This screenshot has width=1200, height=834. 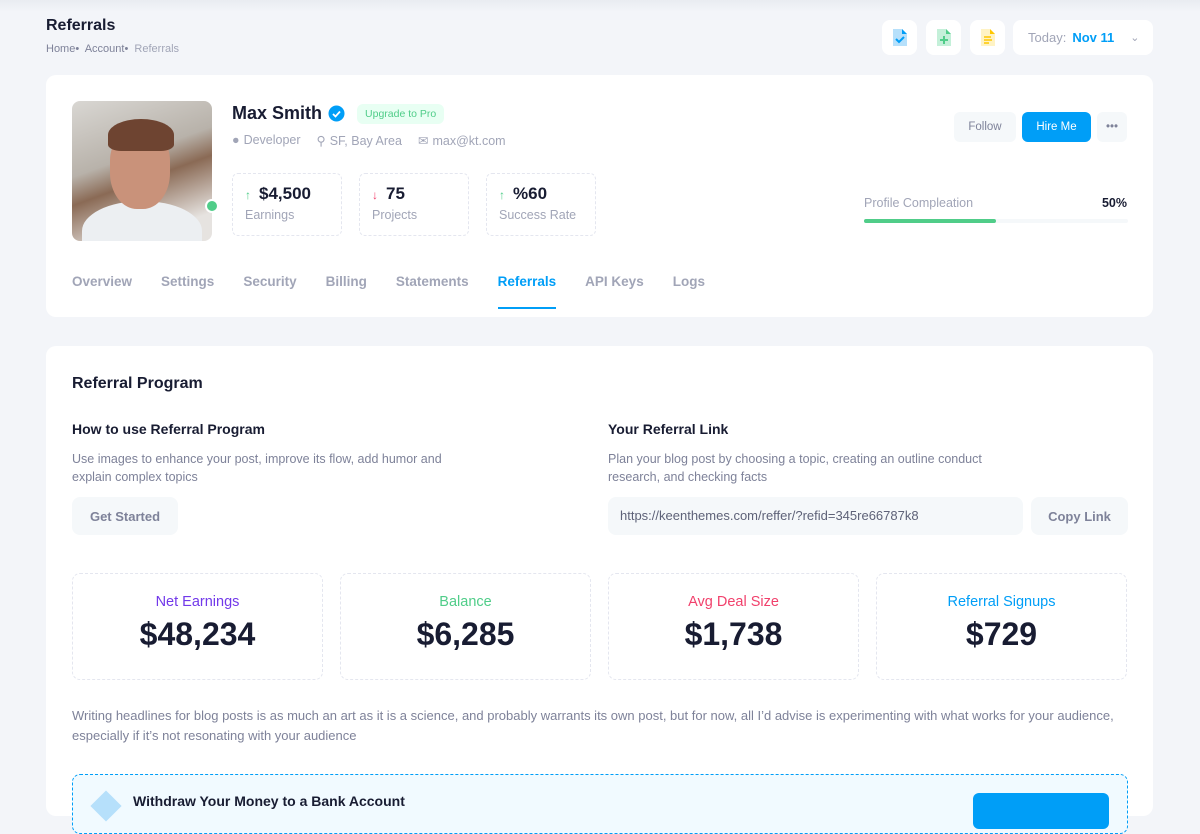 I want to click on kpi-label: Balance, so click(x=465, y=602).